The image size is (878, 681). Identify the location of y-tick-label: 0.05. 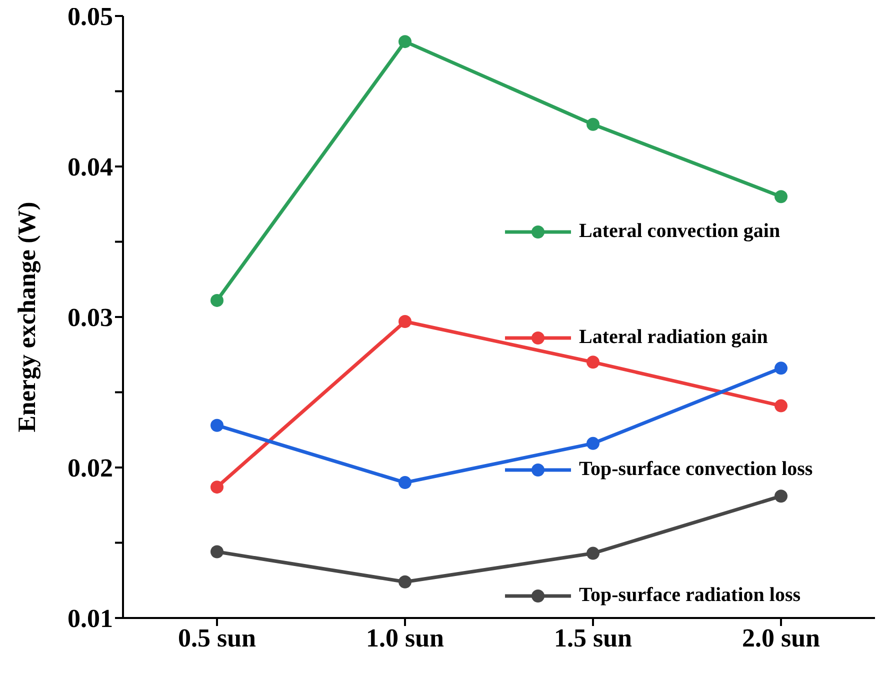
(90, 17).